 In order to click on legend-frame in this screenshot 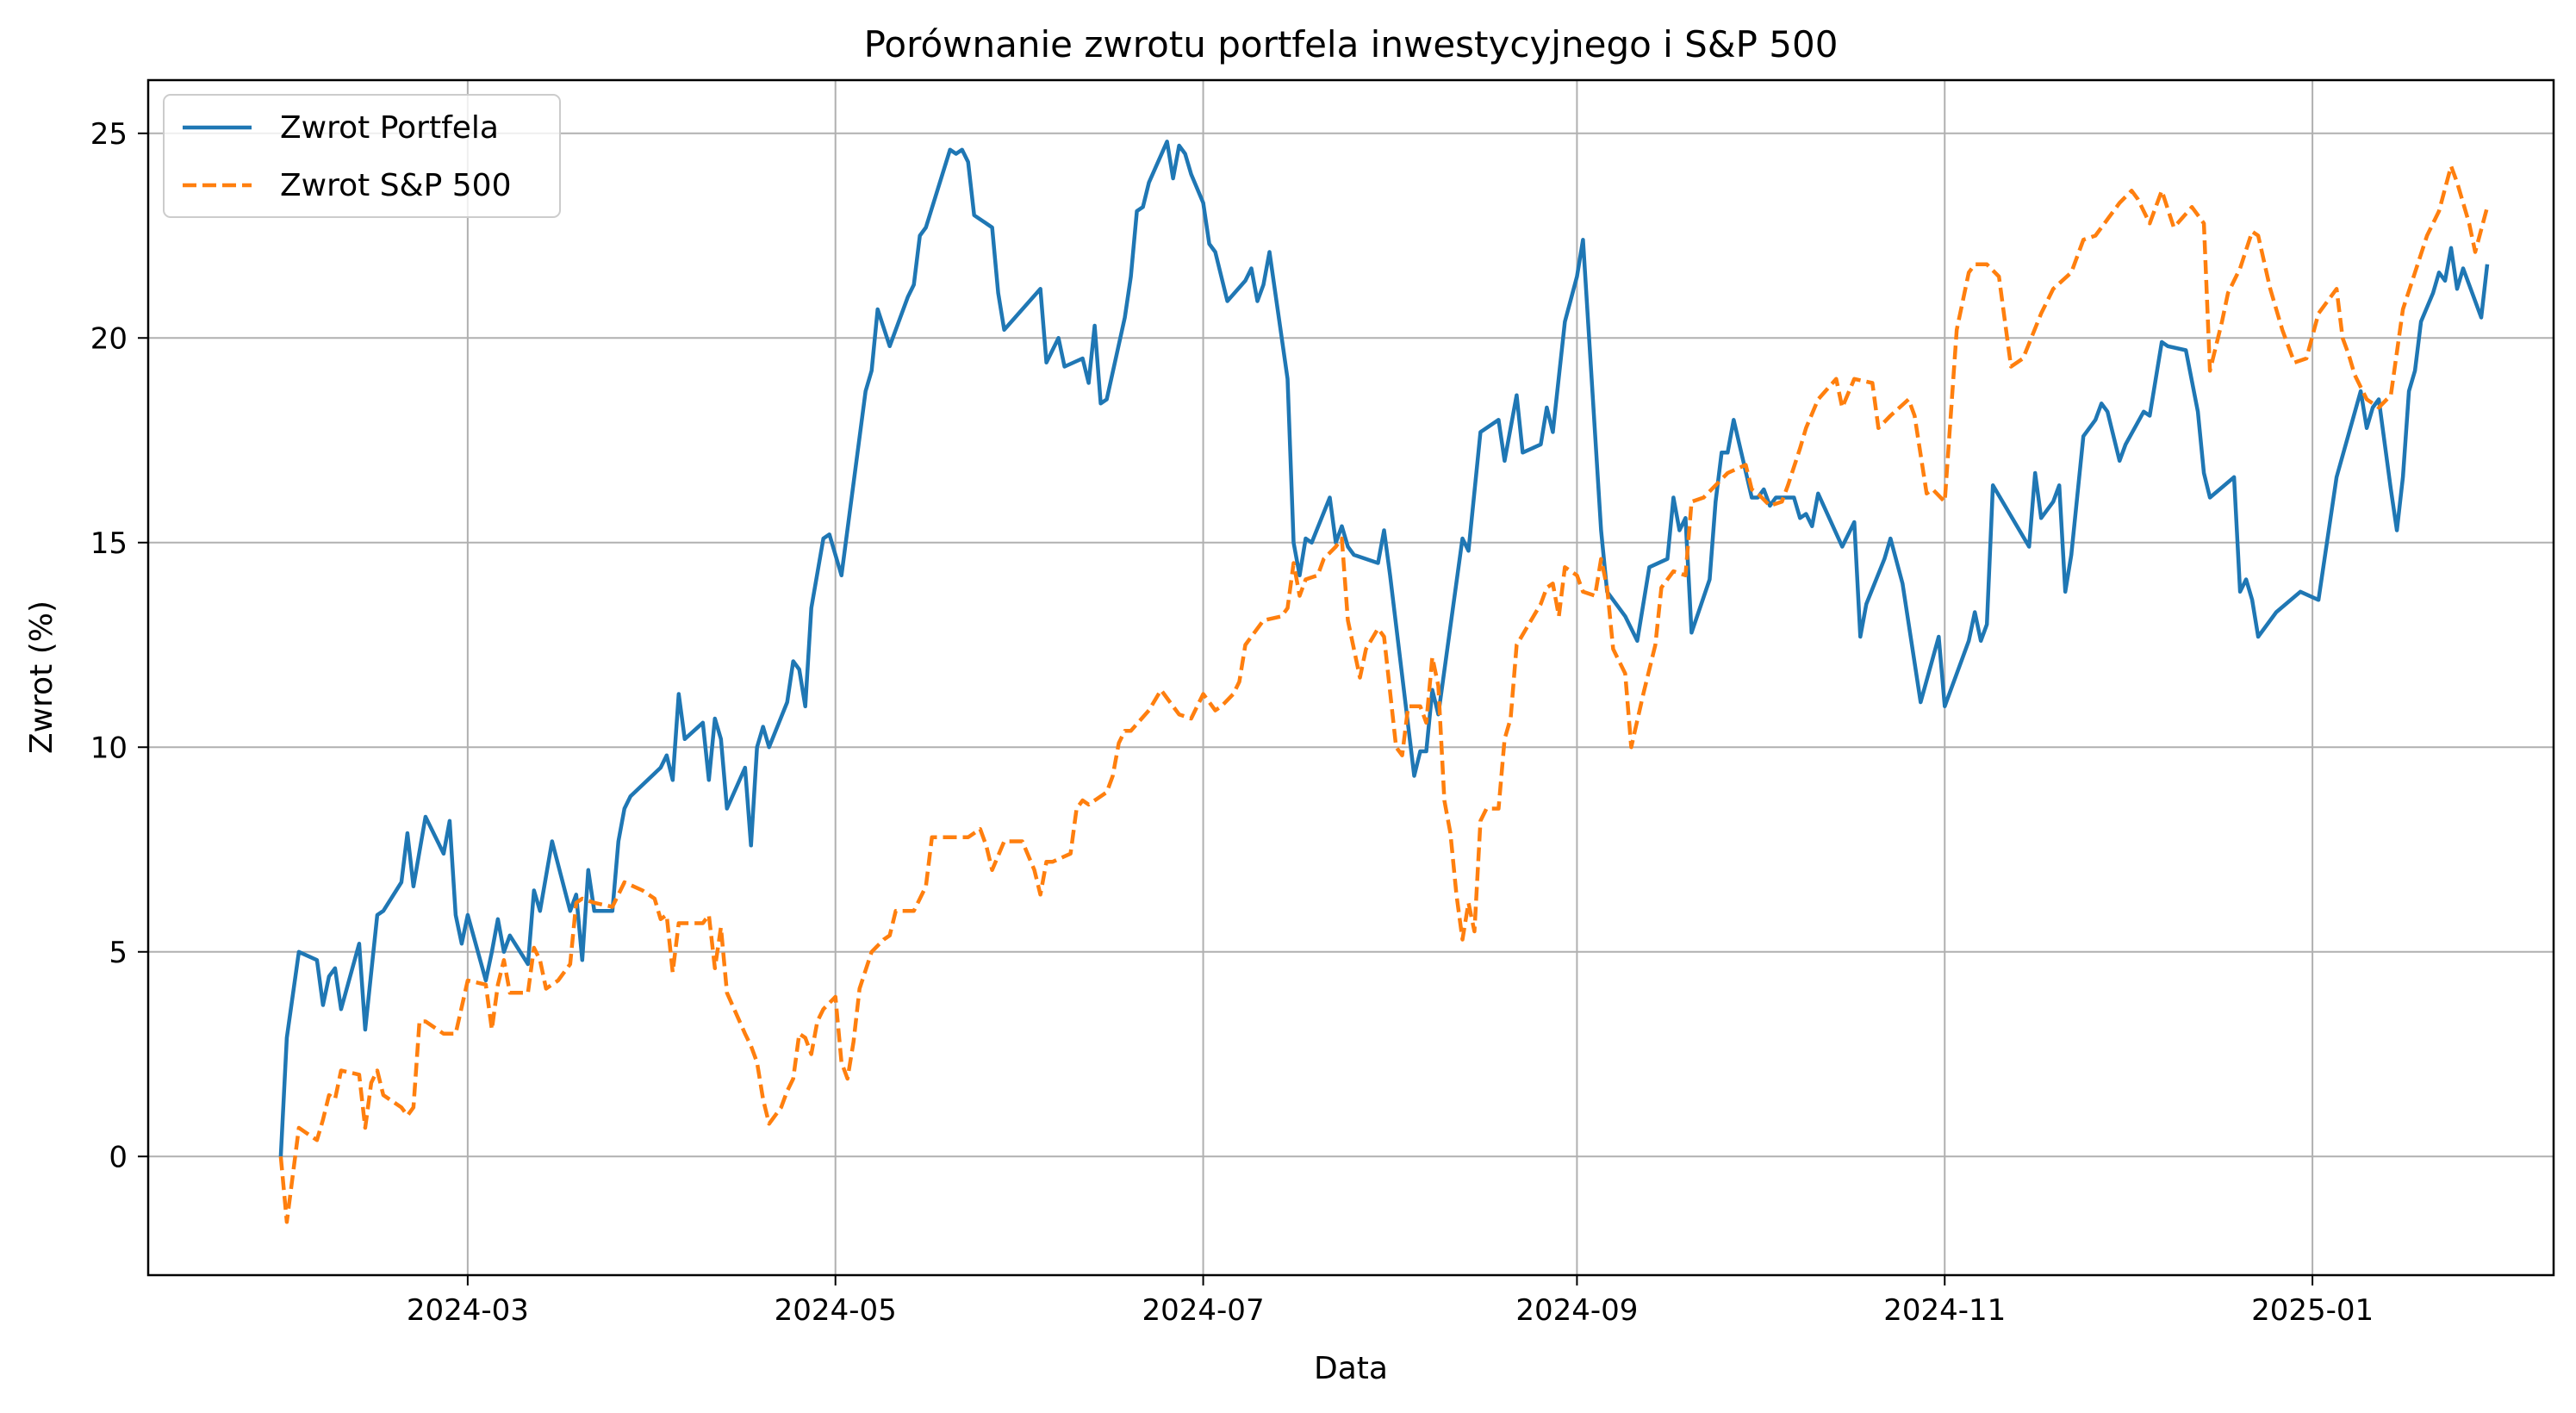, I will do `click(362, 156)`.